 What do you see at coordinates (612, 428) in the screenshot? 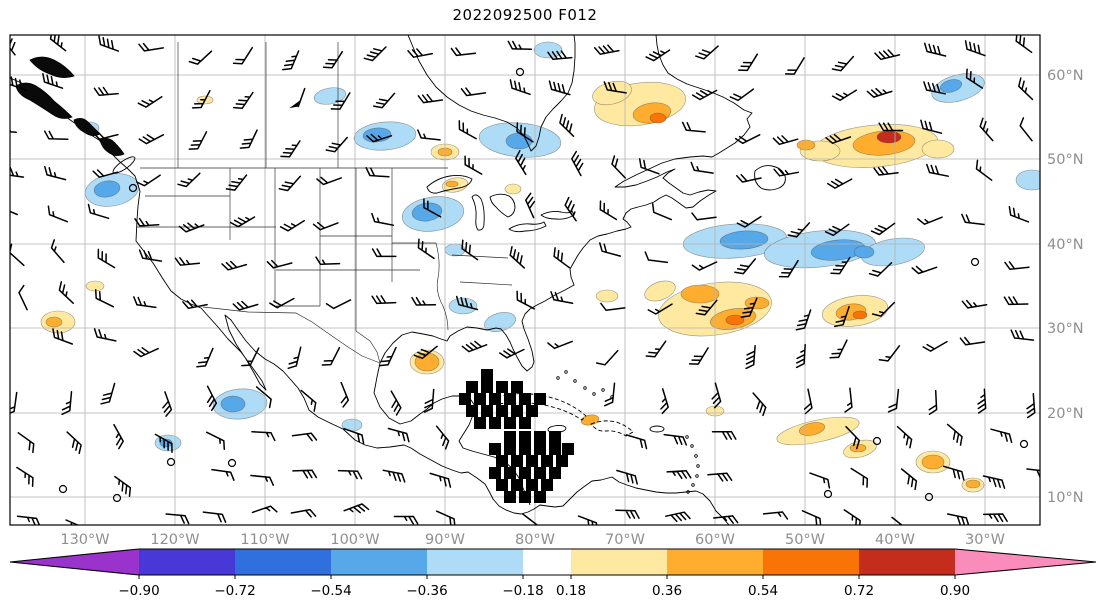
I see `island-coastline` at bounding box center [612, 428].